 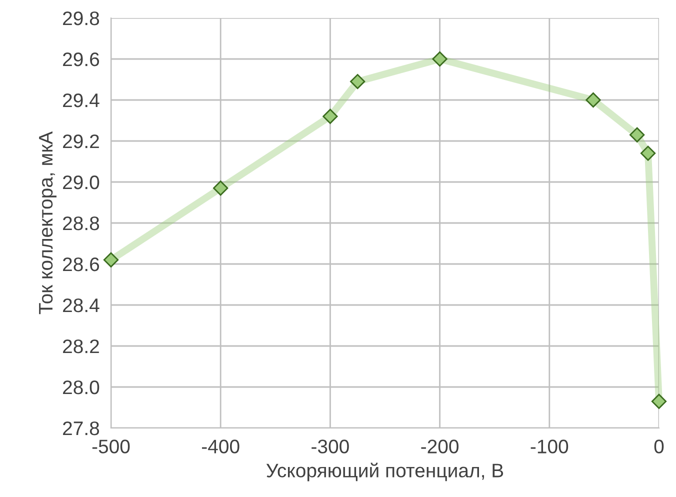 What do you see at coordinates (385, 472) in the screenshot?
I see `x-axis-title: Ускоряющий потенциал, В` at bounding box center [385, 472].